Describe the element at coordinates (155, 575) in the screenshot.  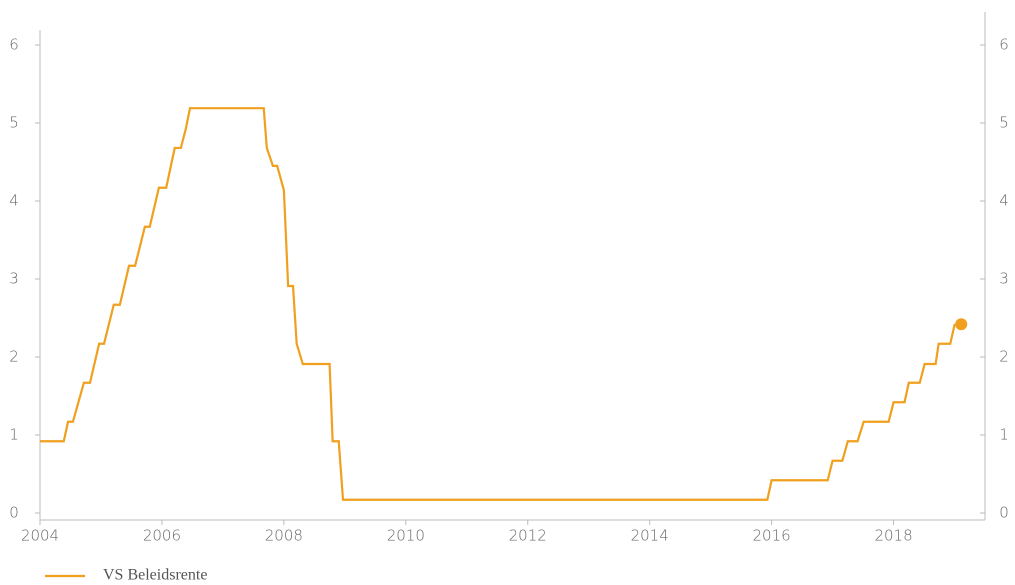
I see `legend-label: VS Beleidsrente` at that location.